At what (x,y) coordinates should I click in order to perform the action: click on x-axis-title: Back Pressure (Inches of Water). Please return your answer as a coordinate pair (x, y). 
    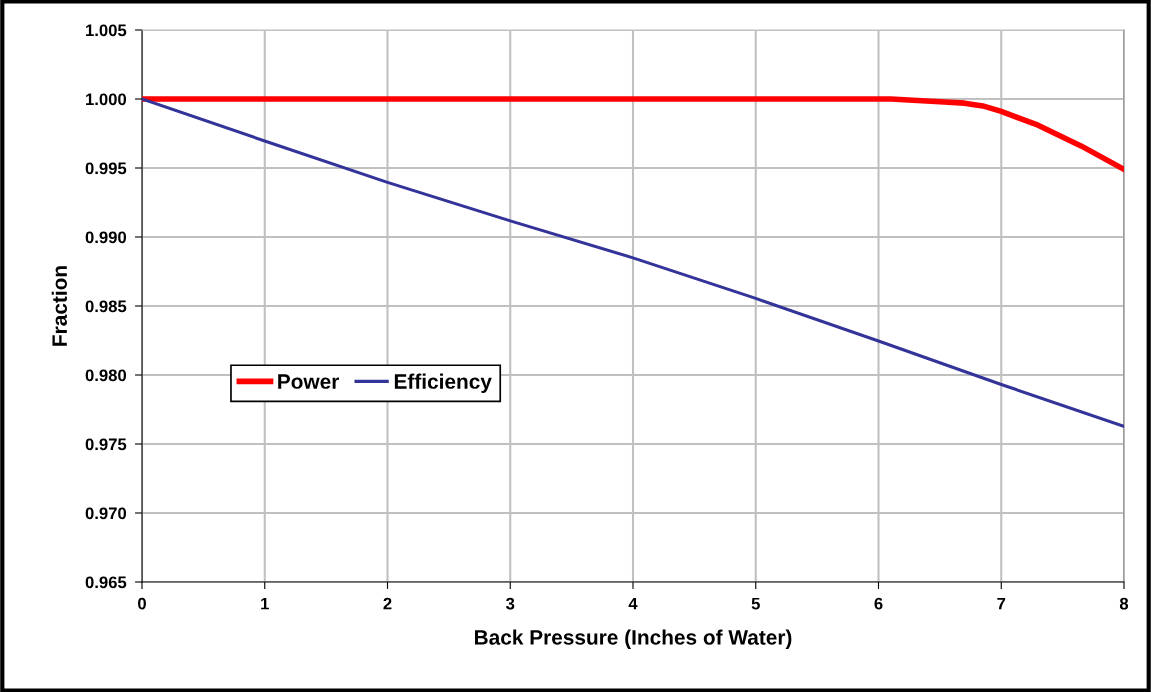
    Looking at the image, I should click on (633, 639).